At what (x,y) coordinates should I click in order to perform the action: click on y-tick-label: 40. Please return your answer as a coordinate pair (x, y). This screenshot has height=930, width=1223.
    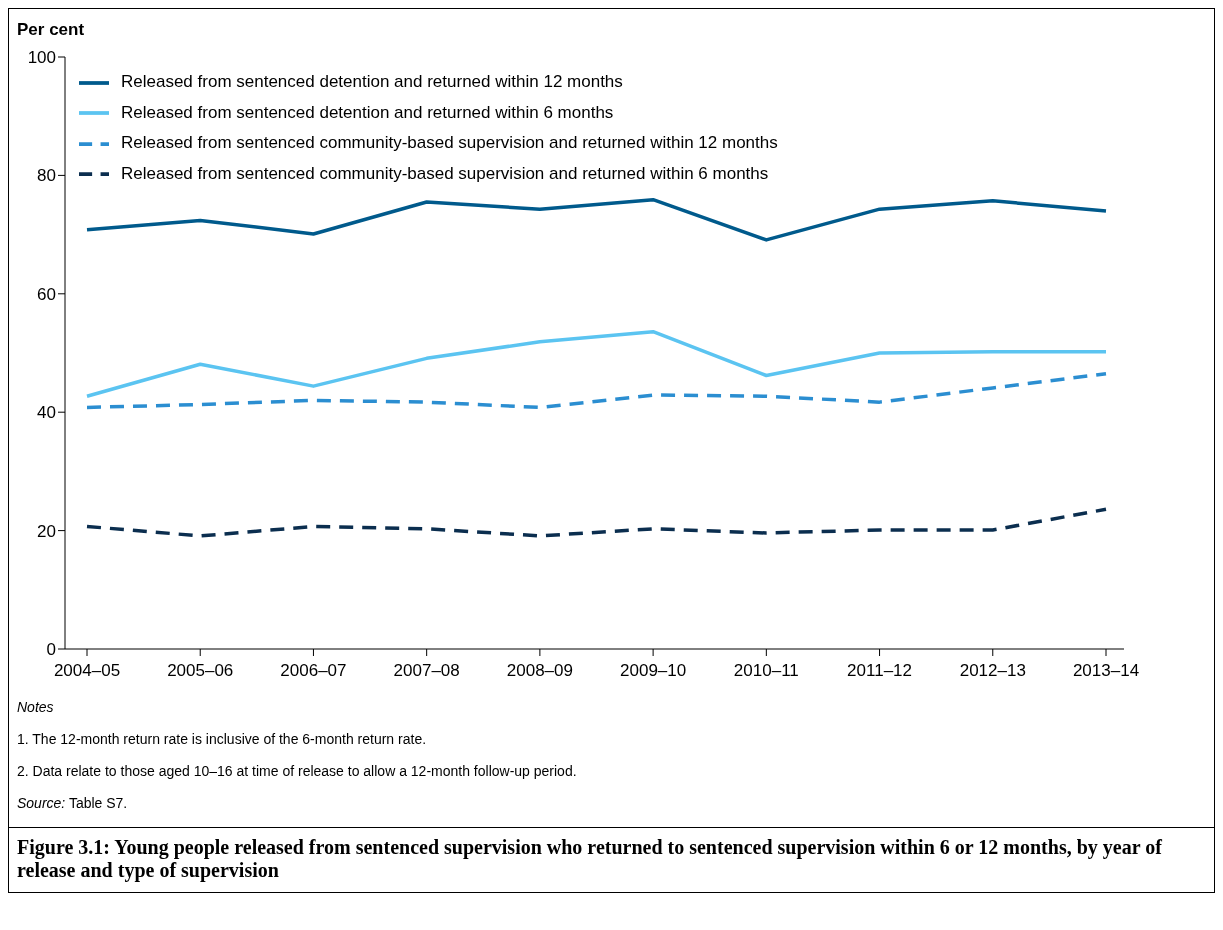
    Looking at the image, I should click on (46, 413).